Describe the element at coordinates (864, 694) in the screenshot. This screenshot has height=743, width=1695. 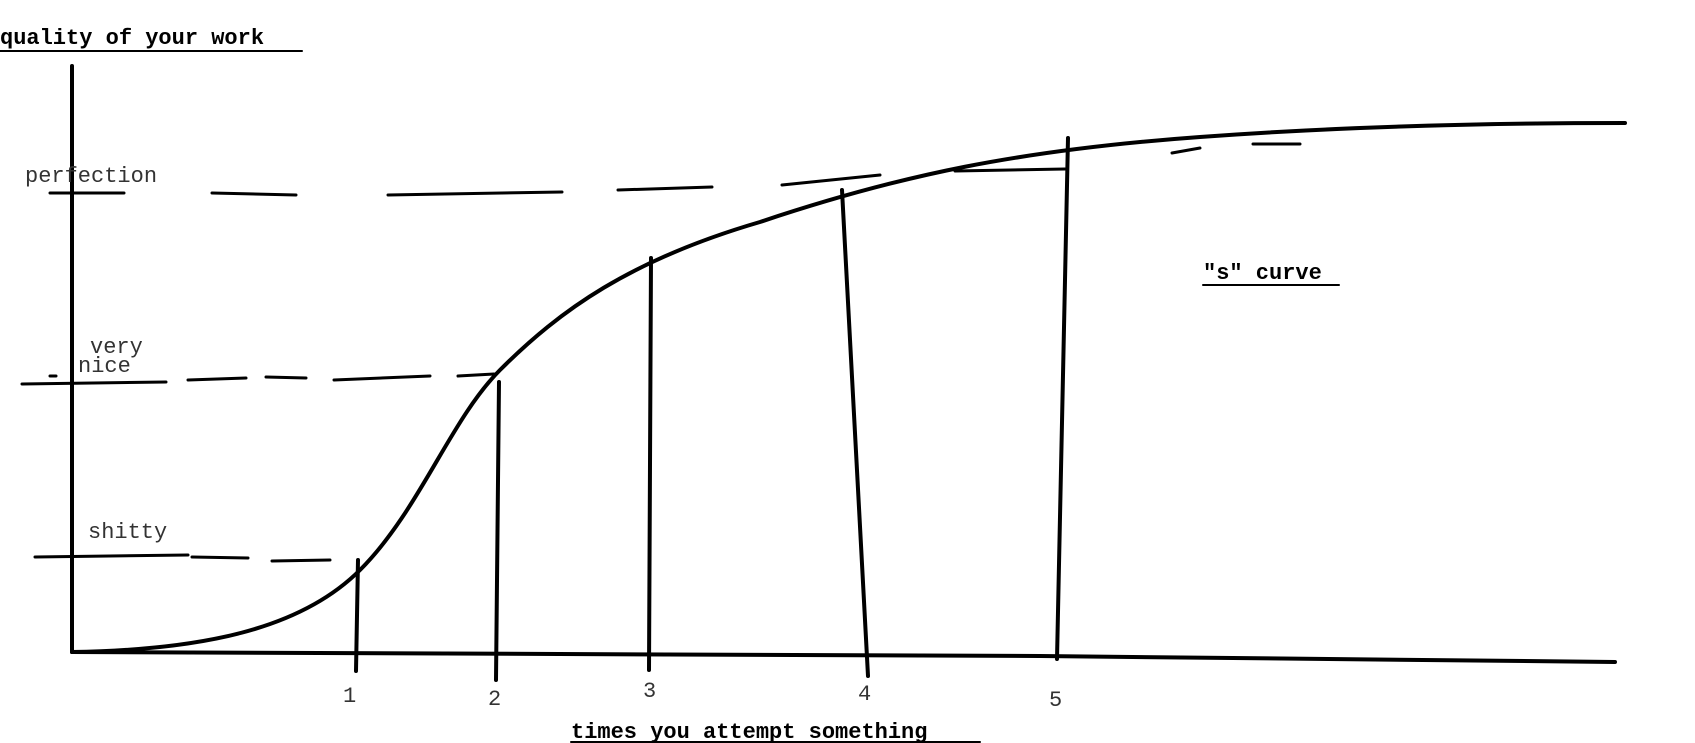
I see `tick-label-4: 4` at that location.